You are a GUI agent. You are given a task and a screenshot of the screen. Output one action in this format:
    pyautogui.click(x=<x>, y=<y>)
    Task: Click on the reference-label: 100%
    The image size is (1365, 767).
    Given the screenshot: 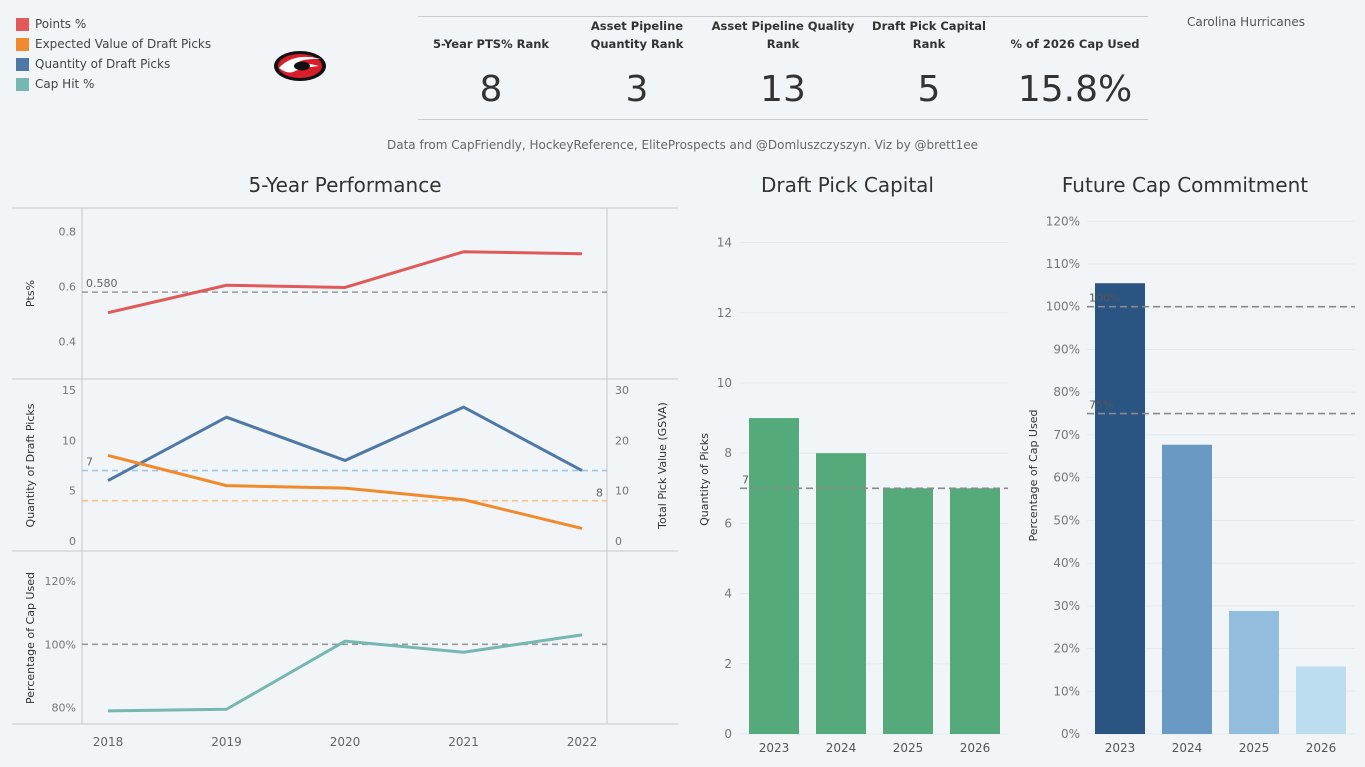 What is the action you would take?
    pyautogui.click(x=1104, y=298)
    